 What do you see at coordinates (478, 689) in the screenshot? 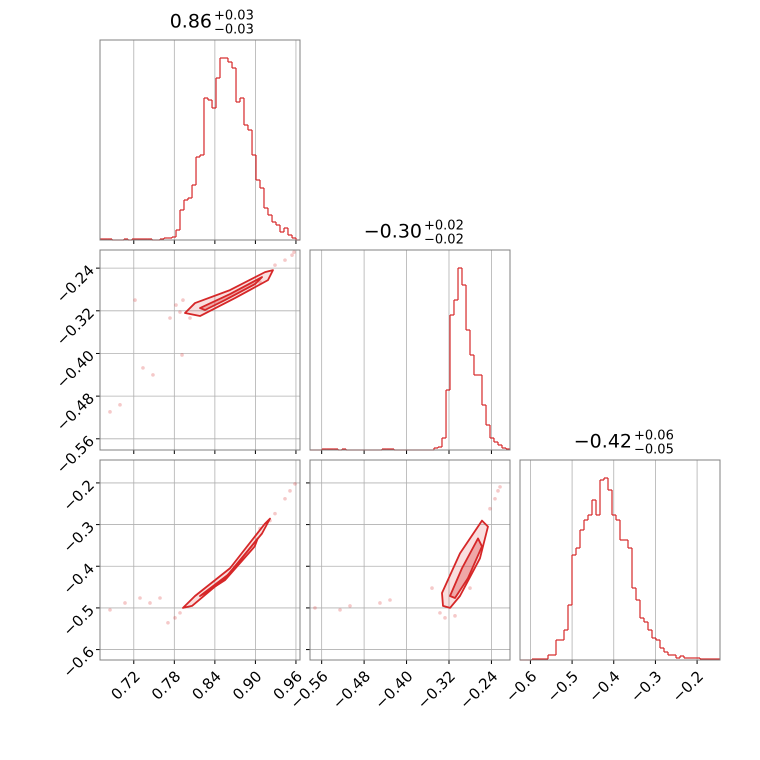
I see `x-tick-label: −0.24` at bounding box center [478, 689].